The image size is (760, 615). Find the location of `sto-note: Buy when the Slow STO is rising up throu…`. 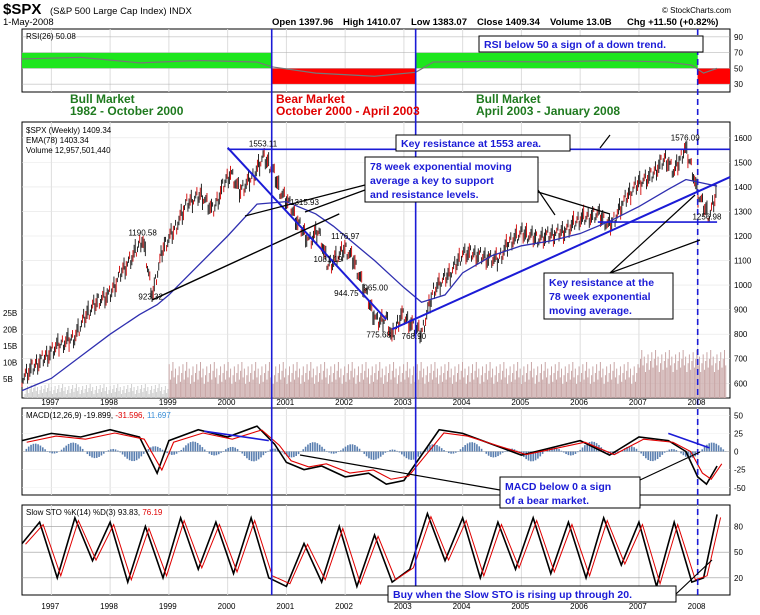

sto-note: Buy when the Slow STO is rising up throu… is located at coordinates (512, 595).